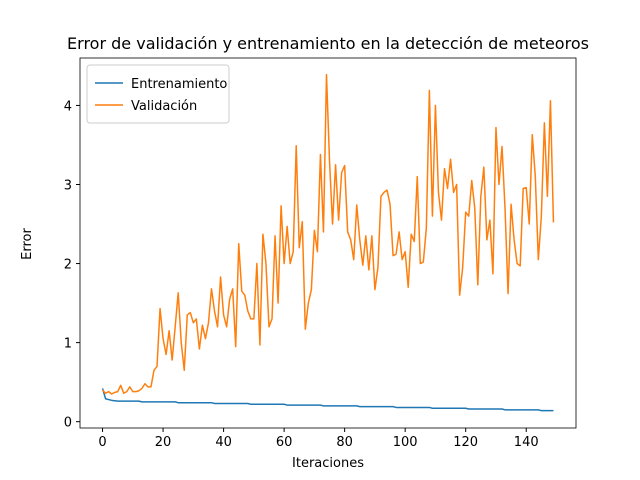  I want to click on x-tick-label: 60, so click(284, 442).